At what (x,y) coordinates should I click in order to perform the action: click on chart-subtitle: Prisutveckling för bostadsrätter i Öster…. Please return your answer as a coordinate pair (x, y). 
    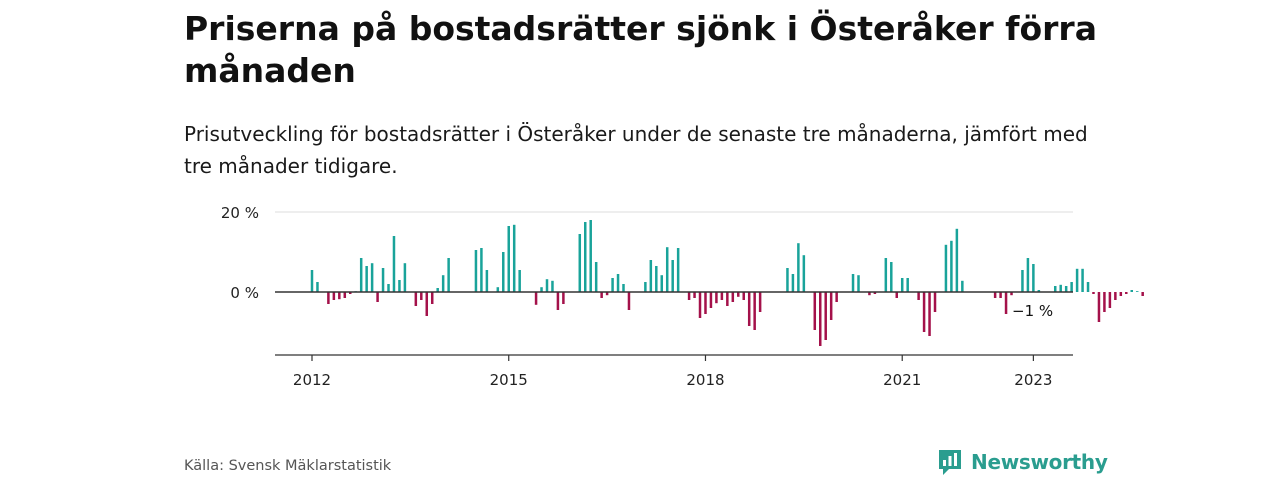
    Looking at the image, I should click on (636, 150).